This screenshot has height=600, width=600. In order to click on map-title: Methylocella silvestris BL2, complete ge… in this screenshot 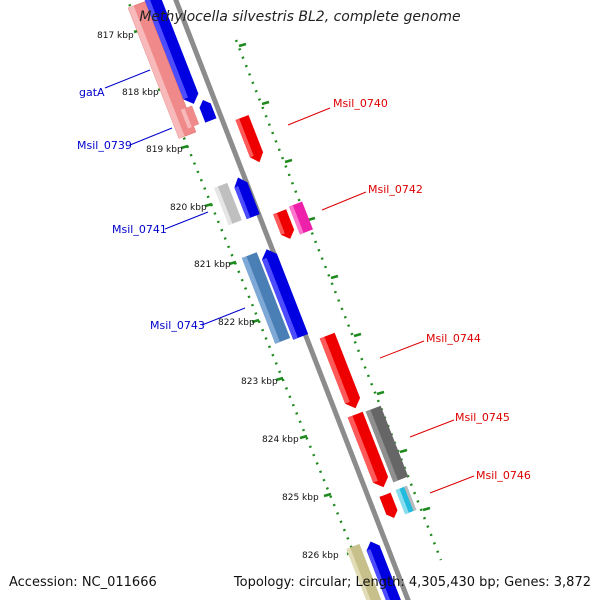, I will do `click(300, 17)`.